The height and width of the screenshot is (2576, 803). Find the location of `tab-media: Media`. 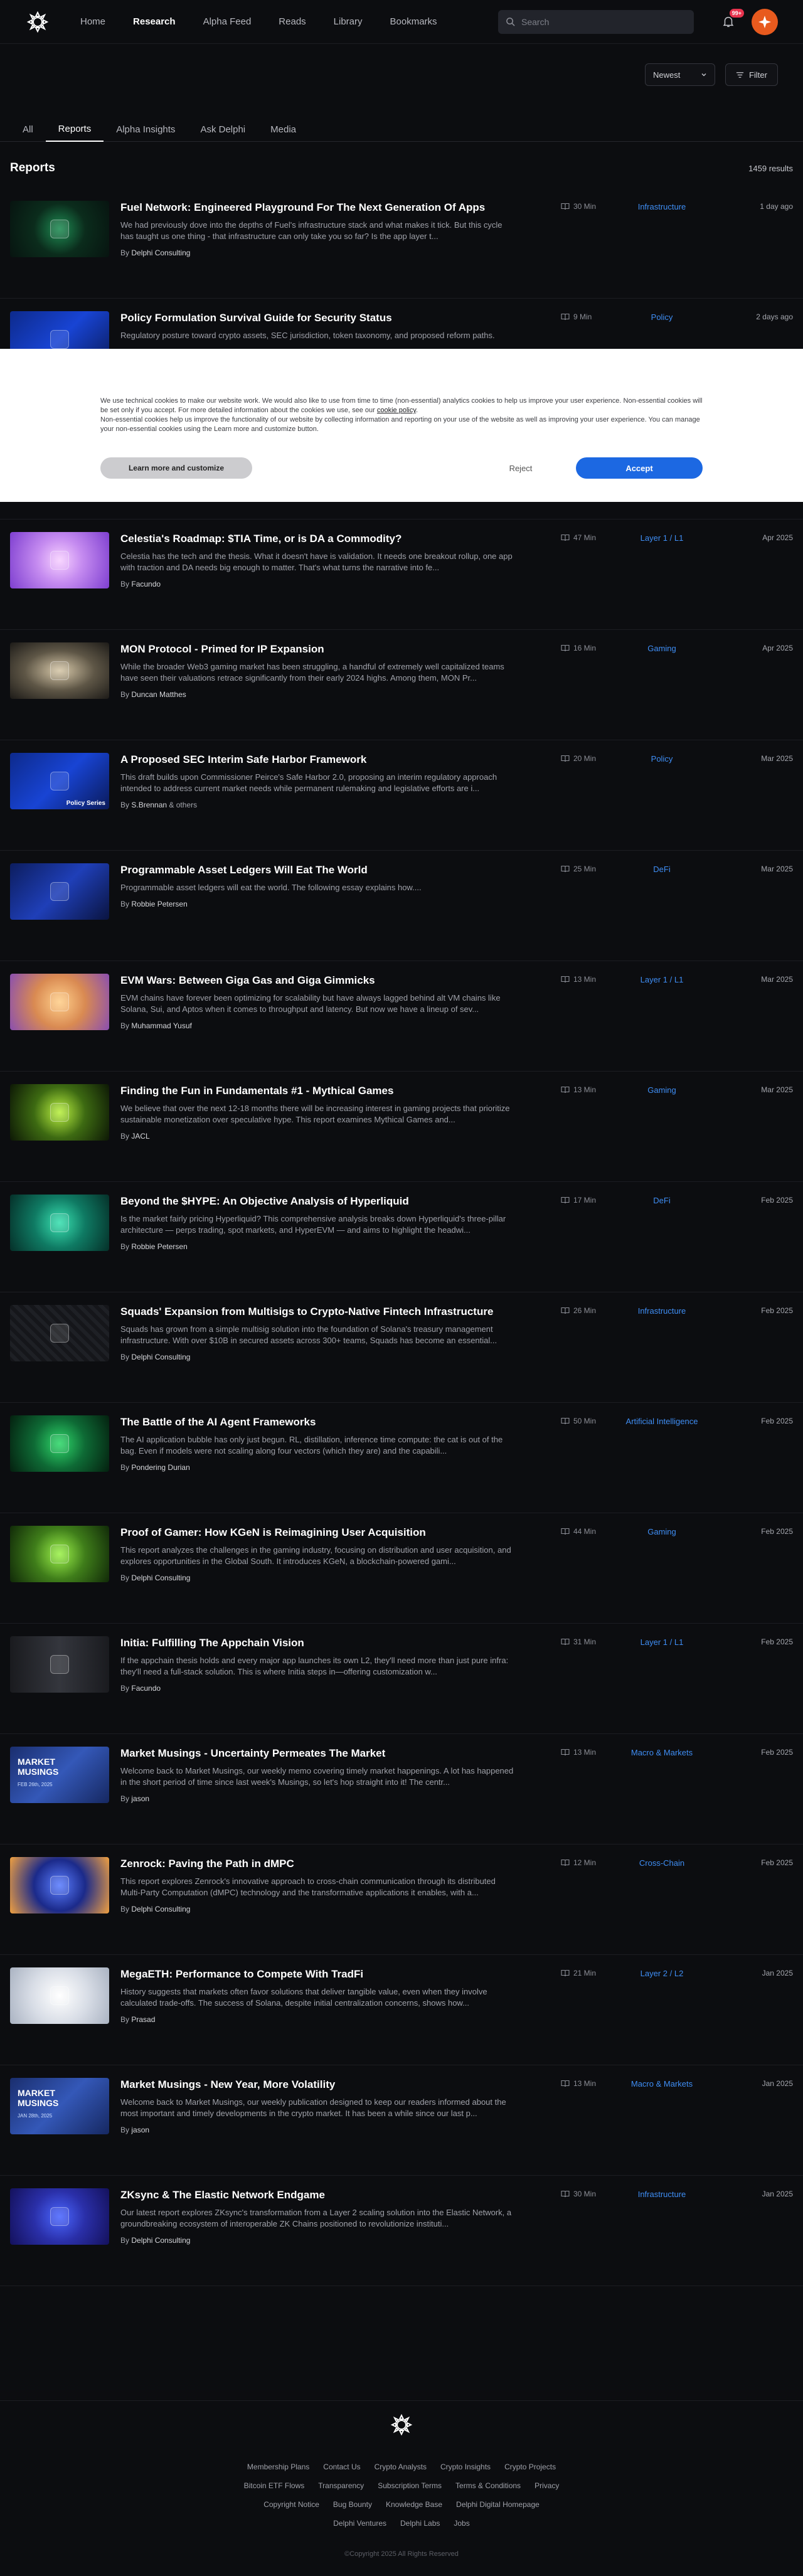

tab-media: Media is located at coordinates (283, 129).